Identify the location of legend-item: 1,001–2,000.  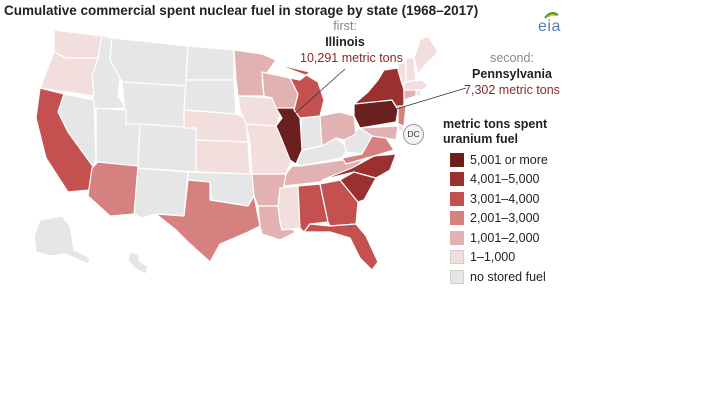
(513, 238).